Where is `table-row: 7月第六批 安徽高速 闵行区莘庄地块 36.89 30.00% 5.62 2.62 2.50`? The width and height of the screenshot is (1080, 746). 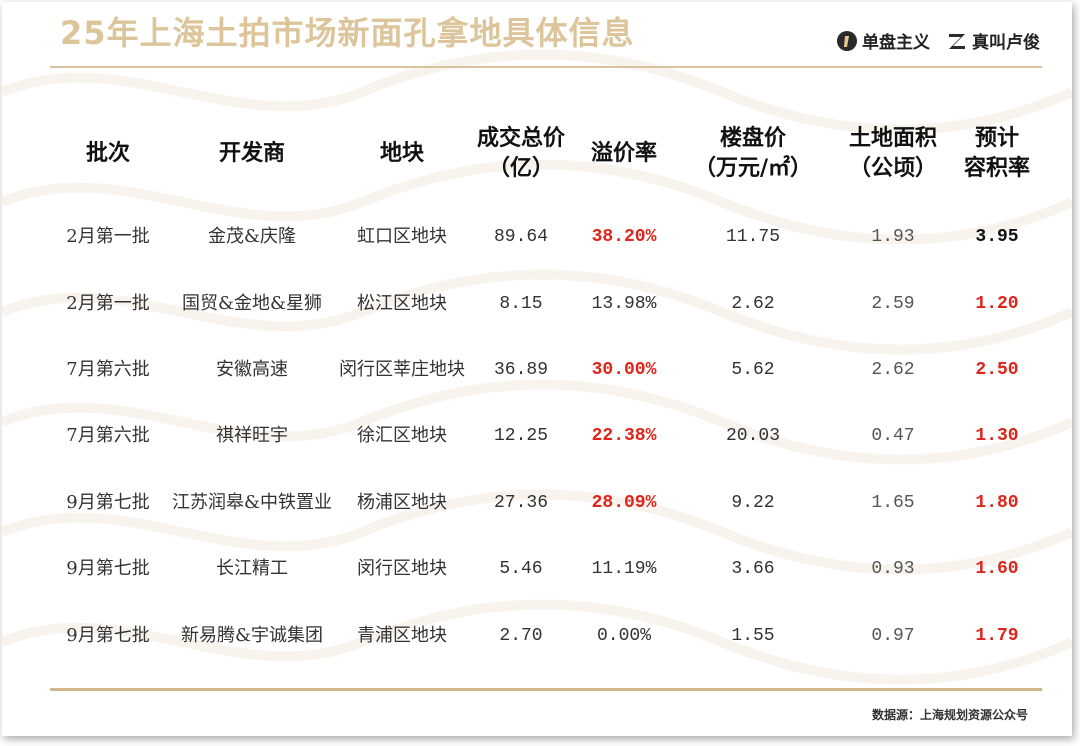
table-row: 7月第六批 安徽高速 闵行区莘庄地块 36.89 30.00% 5.62 2.62 2.50 is located at coordinates (546, 370).